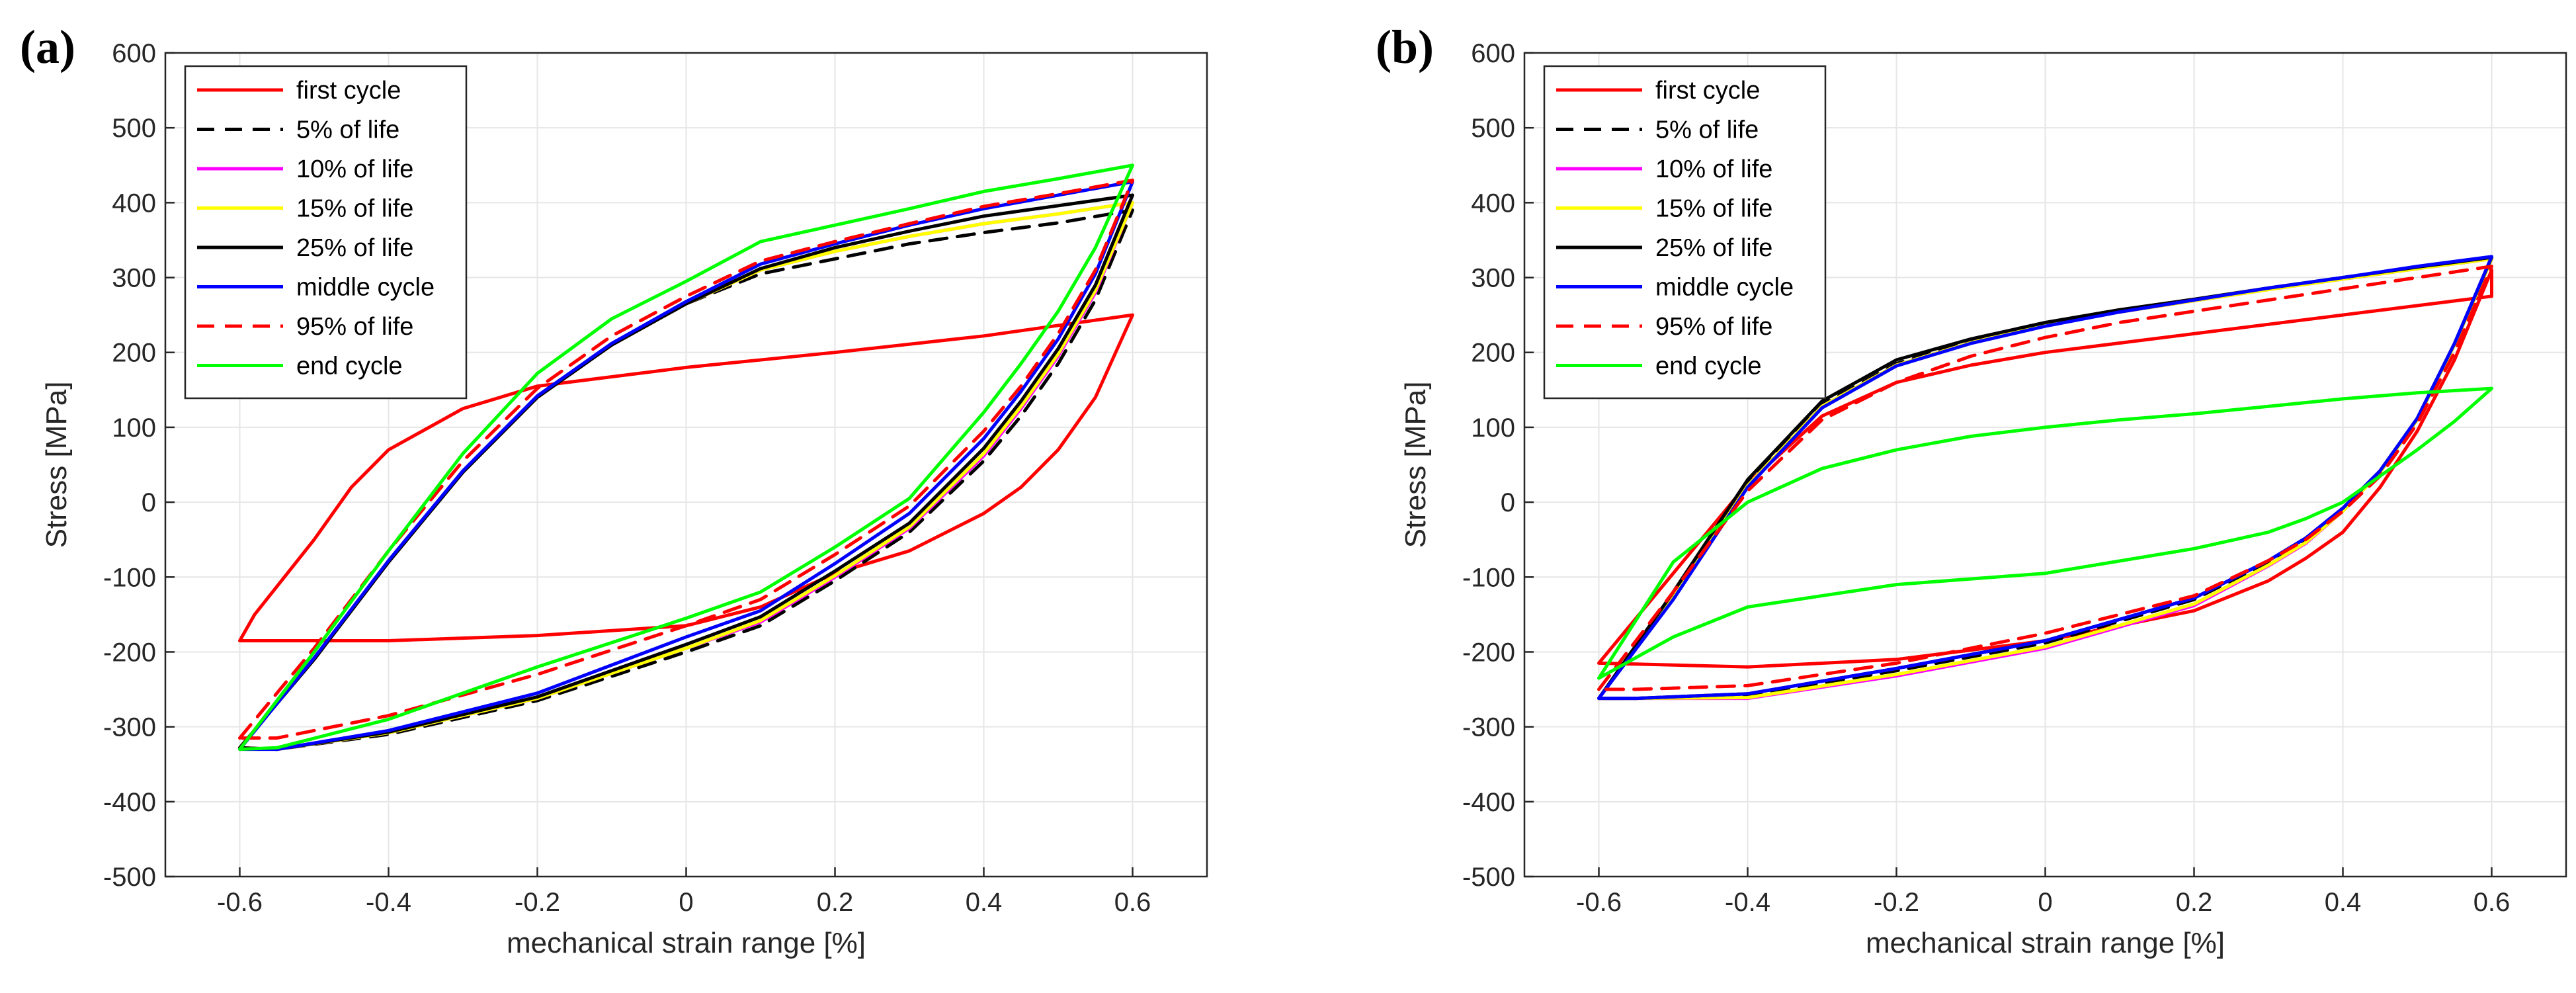  Describe the element at coordinates (1405, 47) in the screenshot. I see `panel-label-b: (b)` at that location.